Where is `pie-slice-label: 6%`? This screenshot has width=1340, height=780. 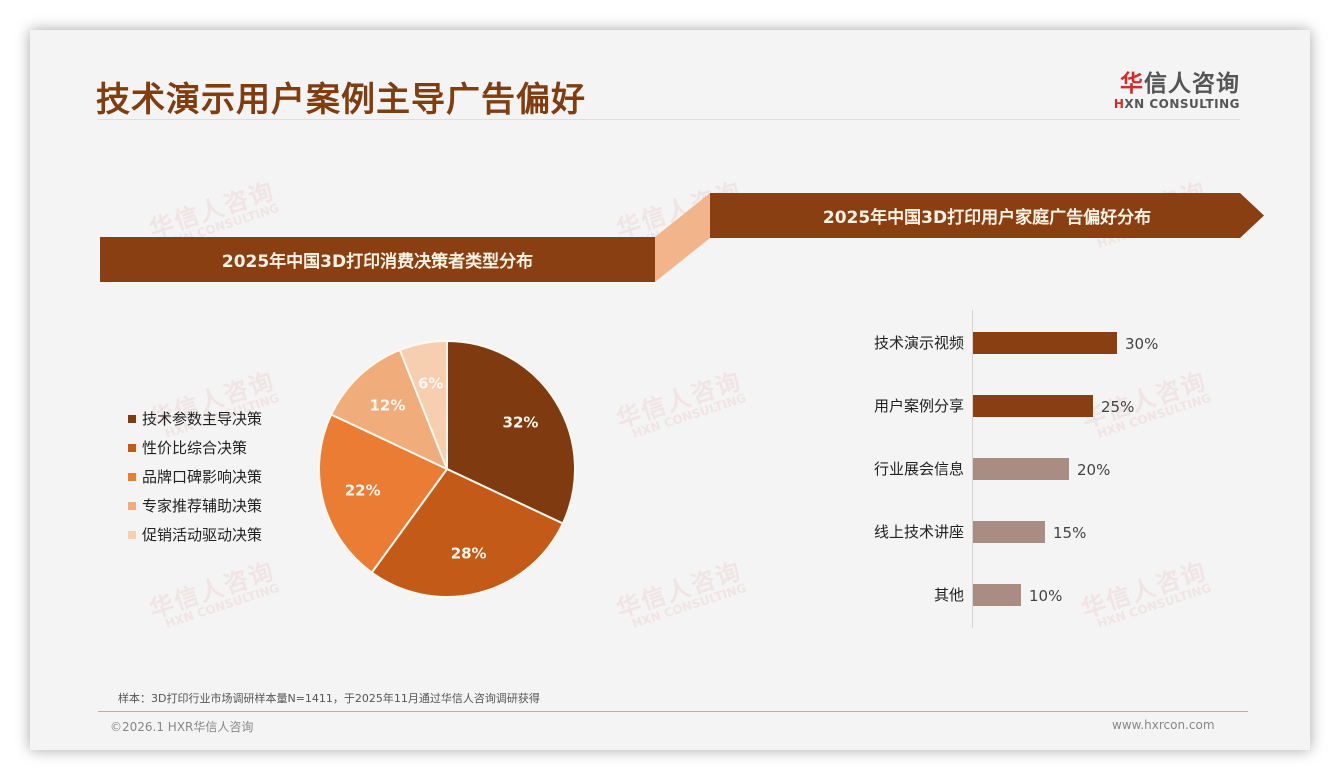 pie-slice-label: 6% is located at coordinates (430, 384).